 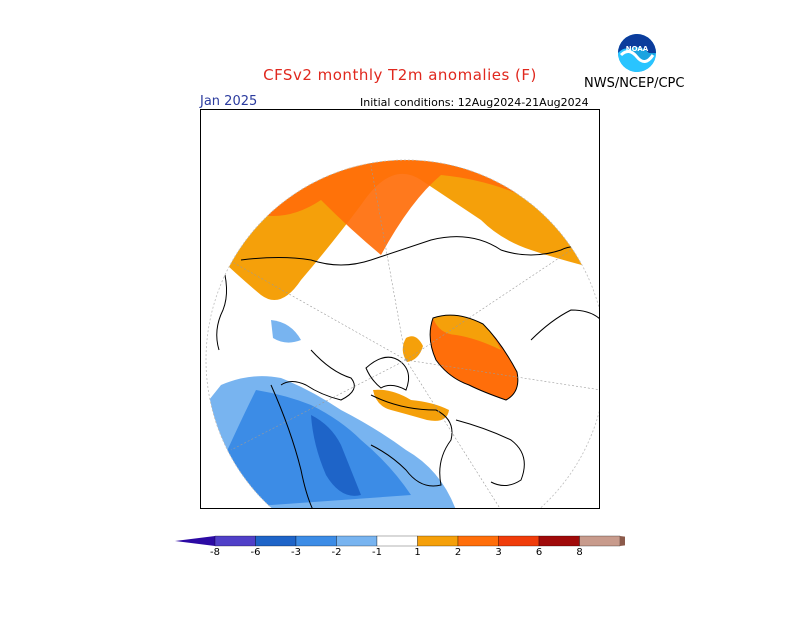 What do you see at coordinates (336, 552) in the screenshot?
I see `legend-tick-label: -2` at bounding box center [336, 552].